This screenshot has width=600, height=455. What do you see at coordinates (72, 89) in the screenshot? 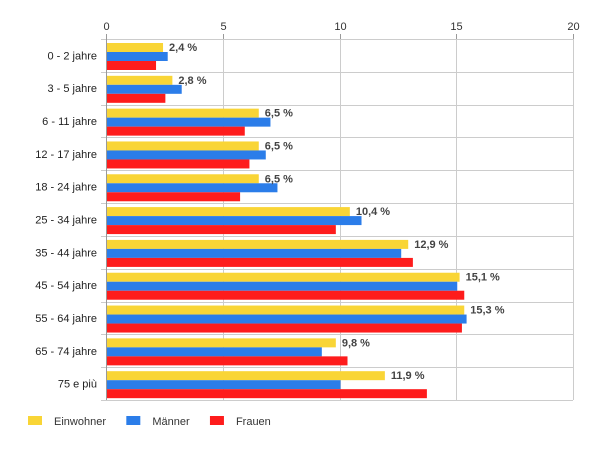
I see `category-label: 3 - 5 jahre` at bounding box center [72, 89].